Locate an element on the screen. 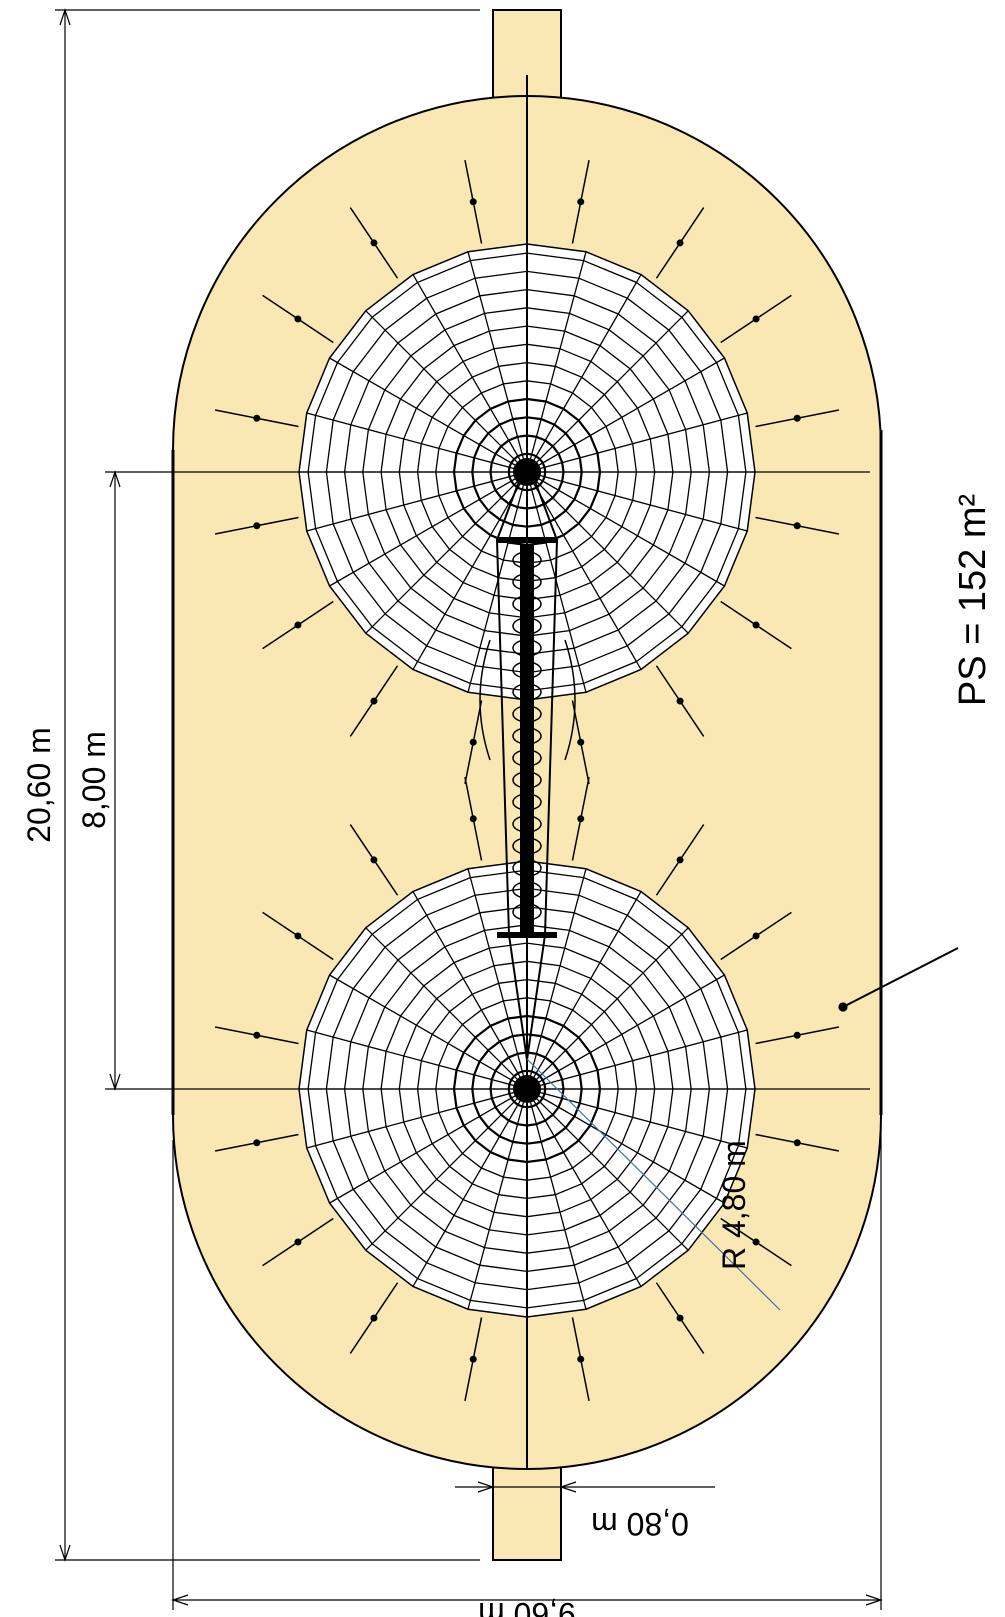 This screenshot has width=1005, height=1617. center-spacing-label: 8,00 m is located at coordinates (94, 780).